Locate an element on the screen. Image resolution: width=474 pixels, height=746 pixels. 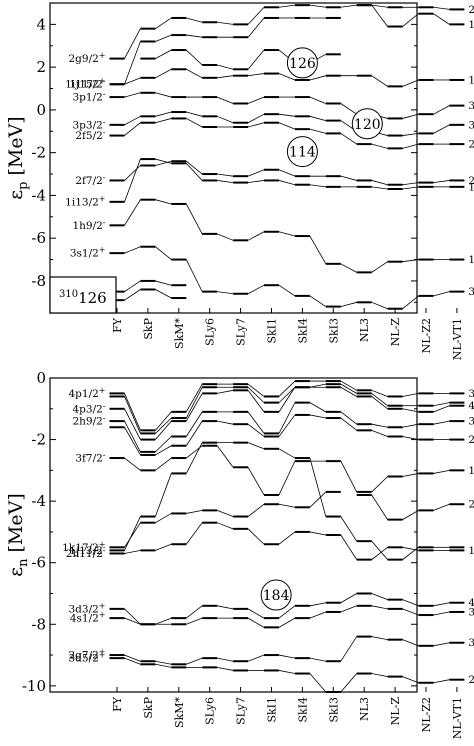
left-level-label: 1i13/2+ is located at coordinates (85, 201).